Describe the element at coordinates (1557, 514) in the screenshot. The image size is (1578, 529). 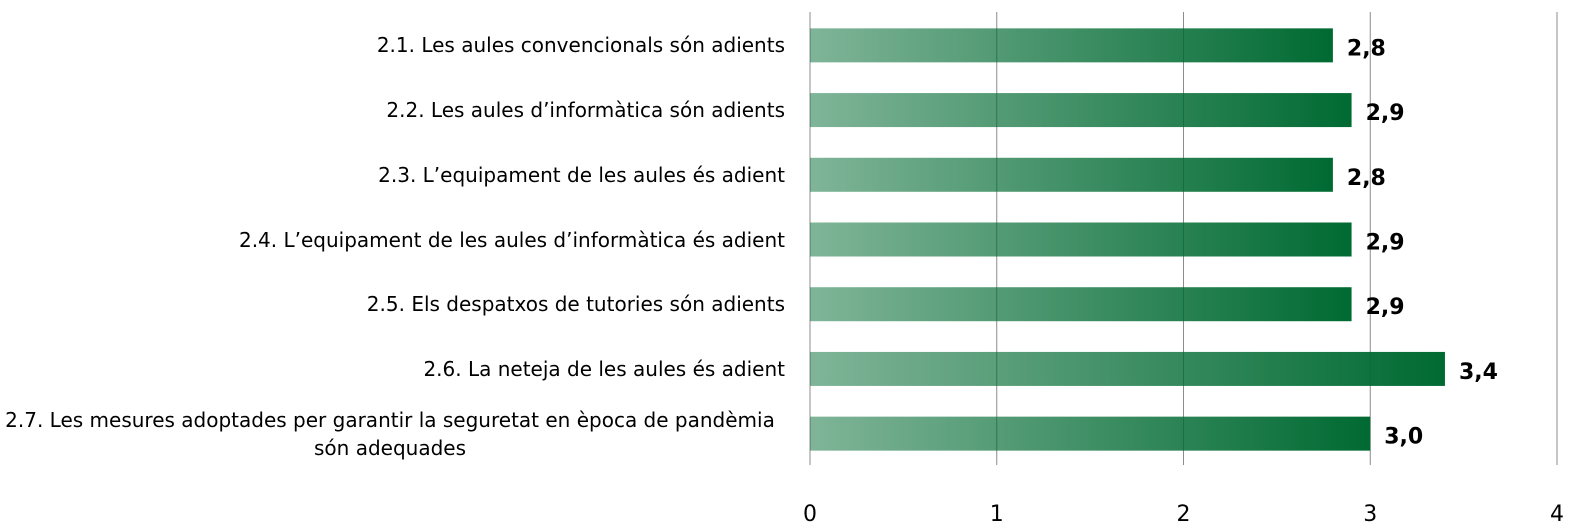
I see `x-tick-label: 4` at that location.